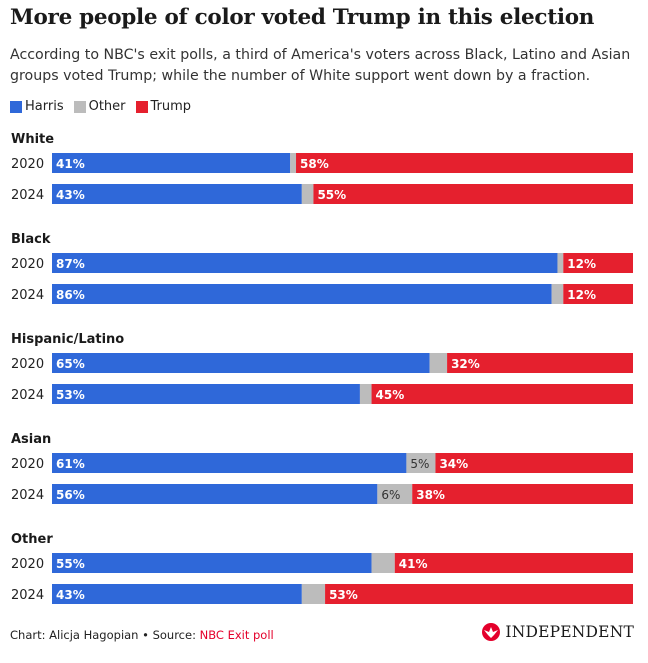 The image size is (648, 663). Describe the element at coordinates (32, 139) in the screenshot. I see `group-label: White` at that location.